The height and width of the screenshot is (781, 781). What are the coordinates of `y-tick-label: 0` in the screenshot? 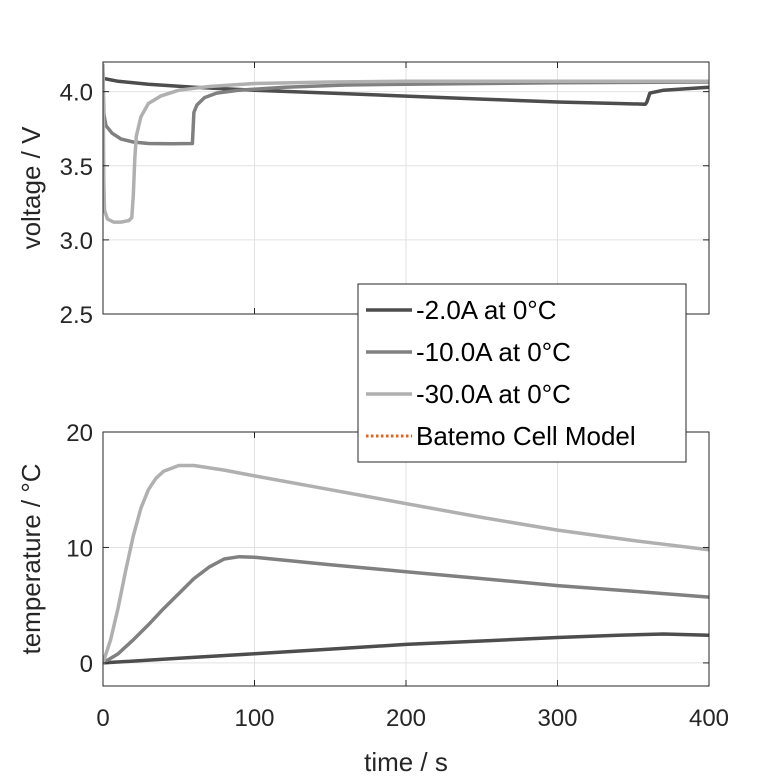 It's located at (86, 664).